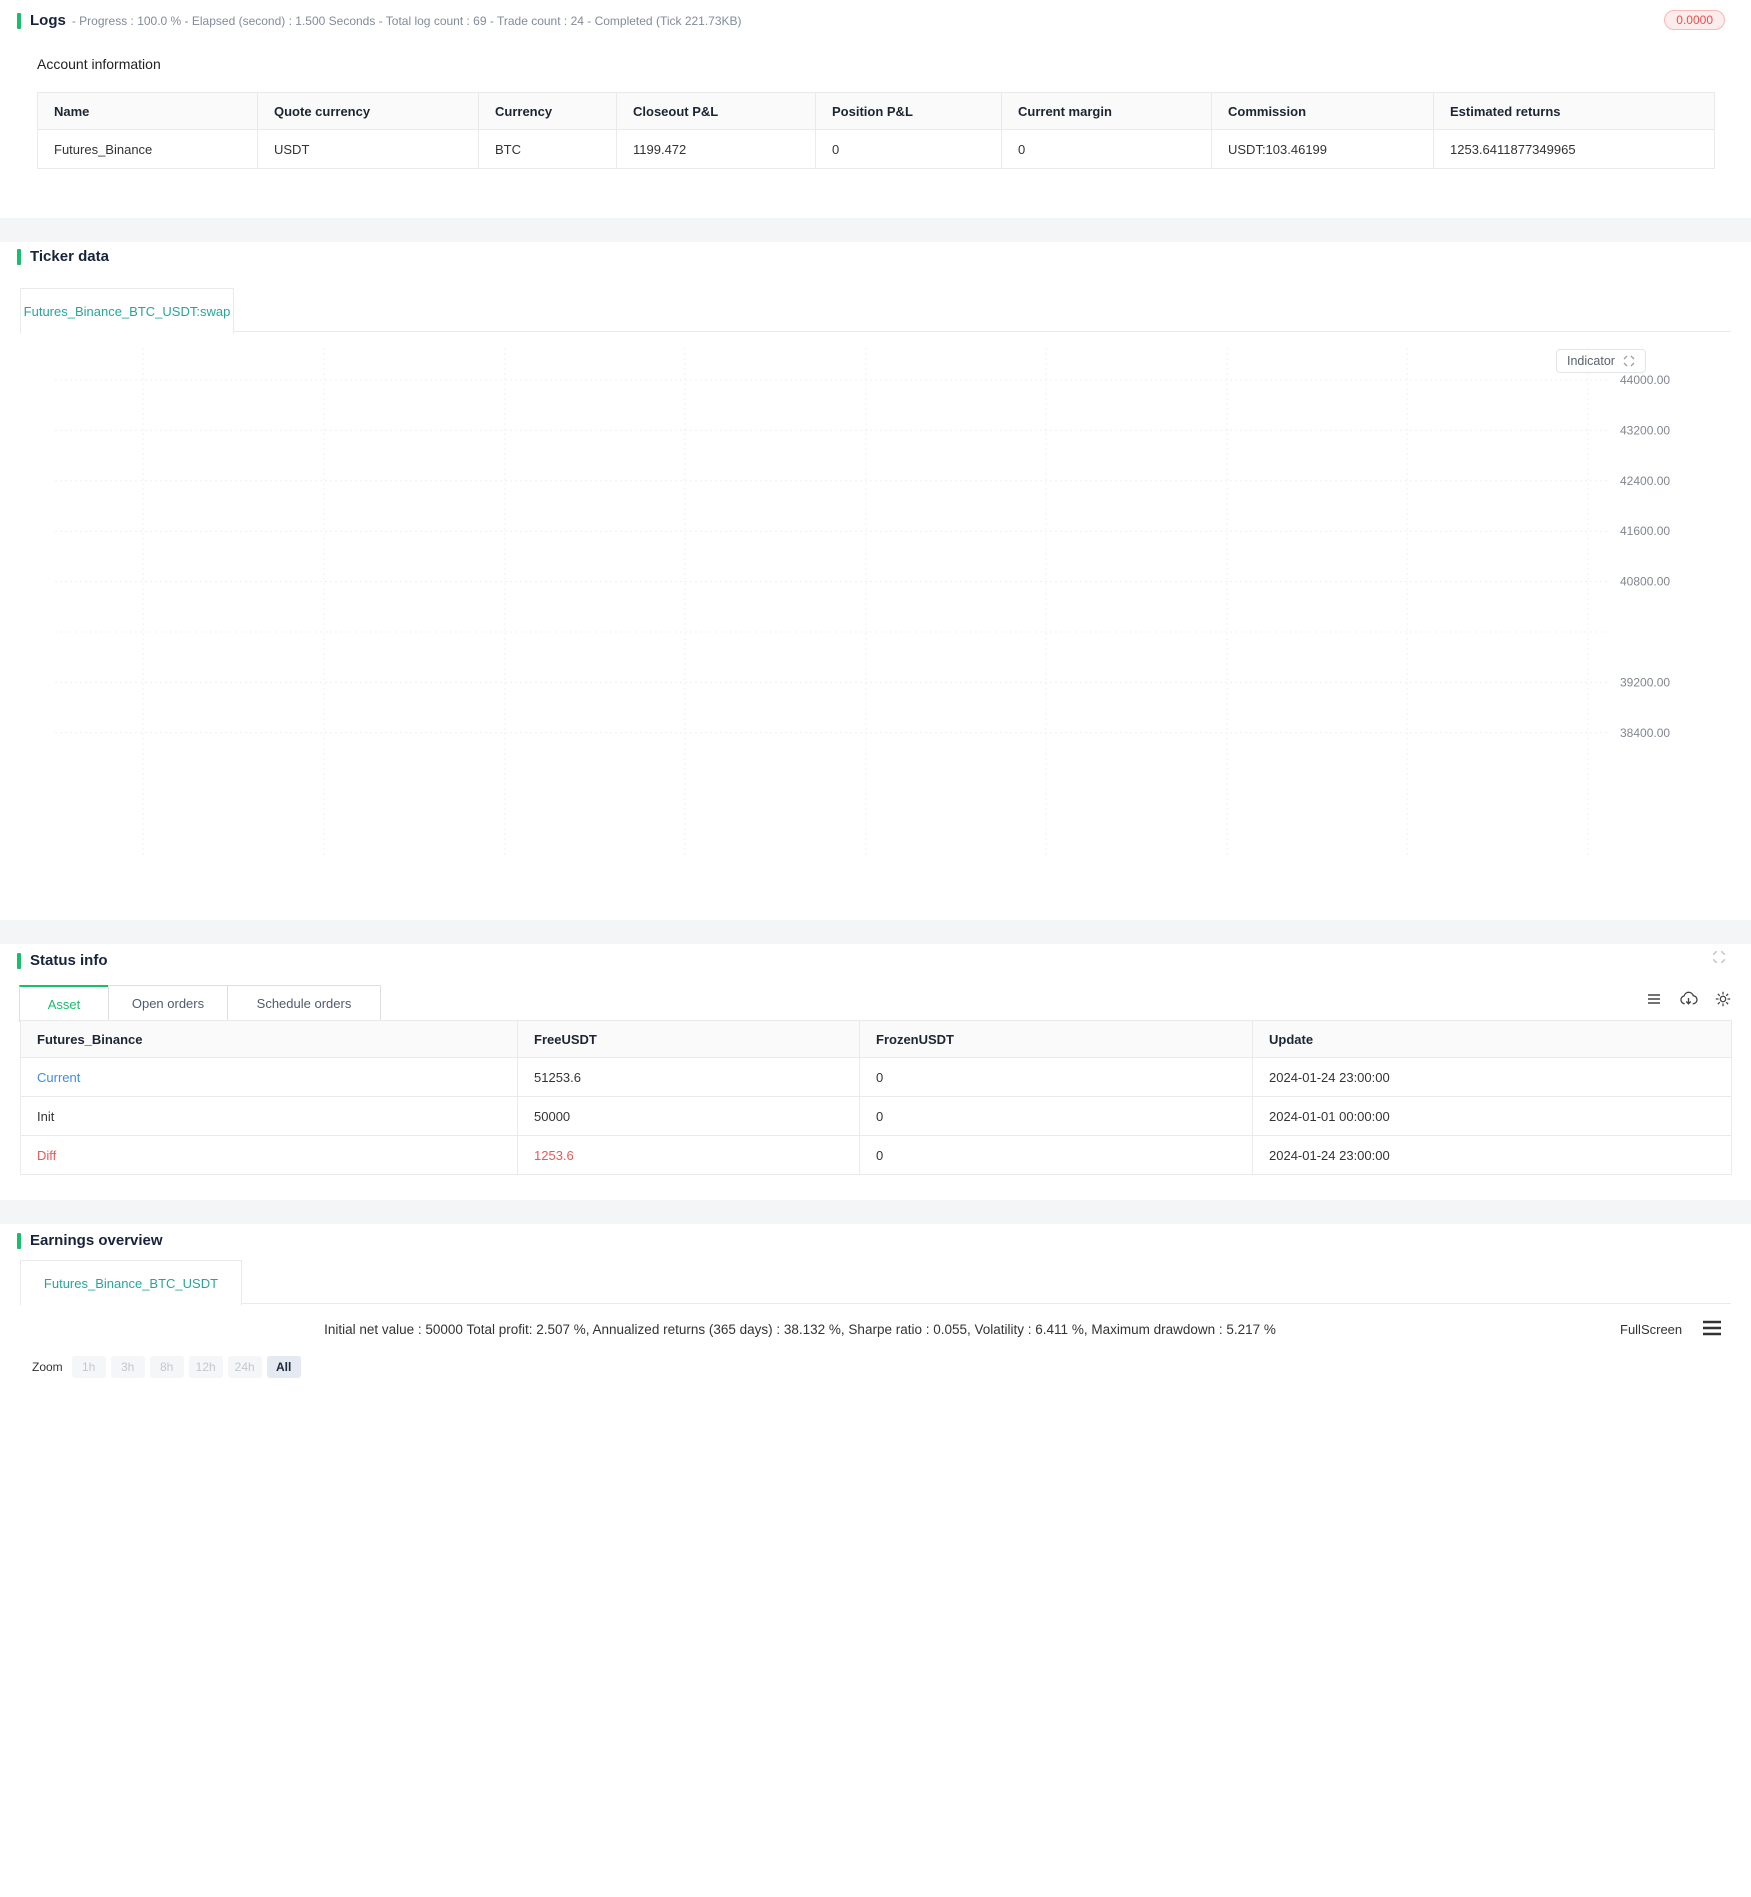 This screenshot has height=1897, width=1751. Describe the element at coordinates (304, 1003) in the screenshot. I see `tab-schedule-orders: Schedule orders` at that location.